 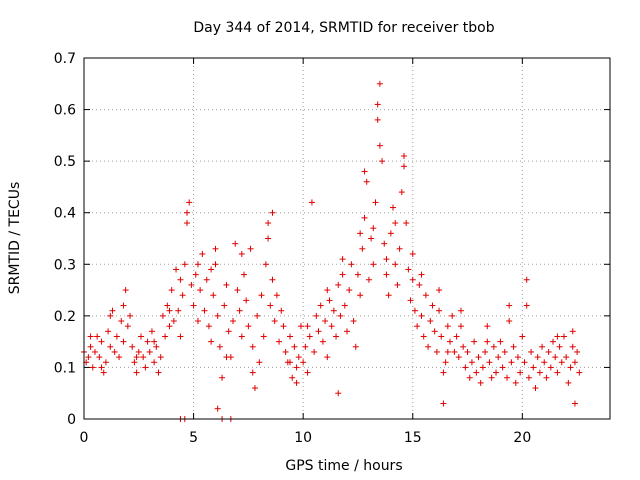 I want to click on x-tick-label: 5, so click(x=193, y=438).